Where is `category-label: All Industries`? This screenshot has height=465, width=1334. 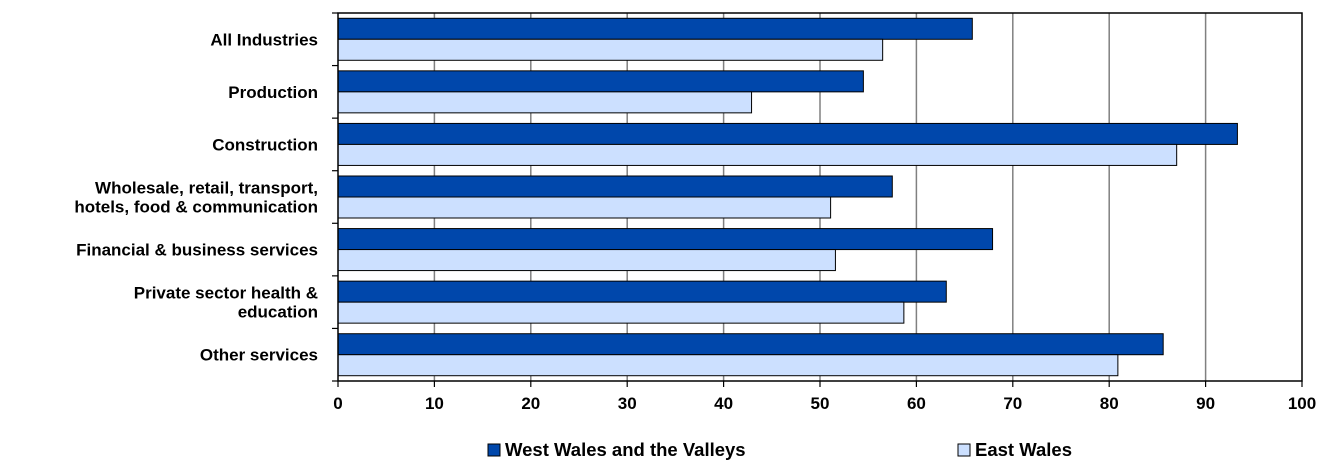 category-label: All Industries is located at coordinates (264, 39).